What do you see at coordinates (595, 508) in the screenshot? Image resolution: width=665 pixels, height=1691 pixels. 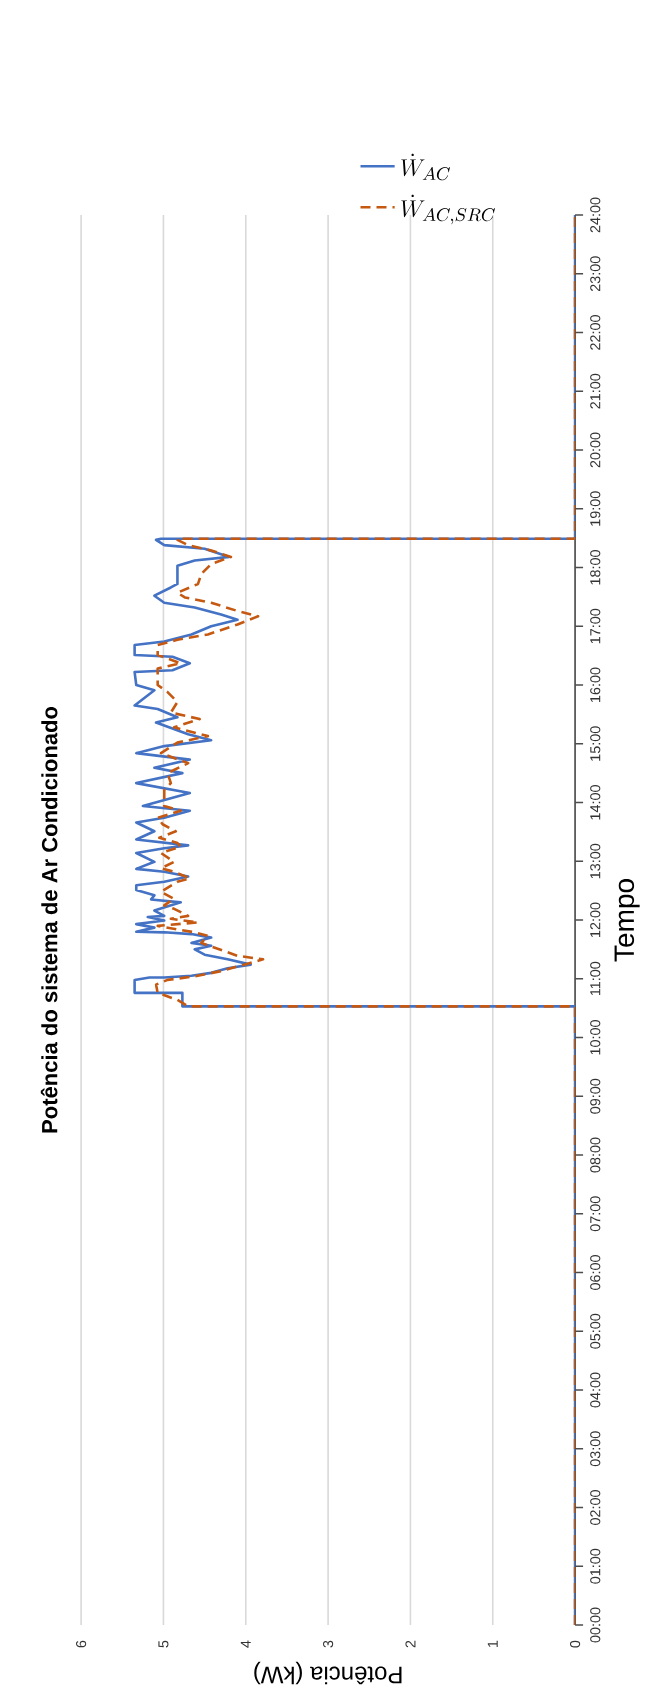 I see `y-tick-label: 19:00` at bounding box center [595, 508].